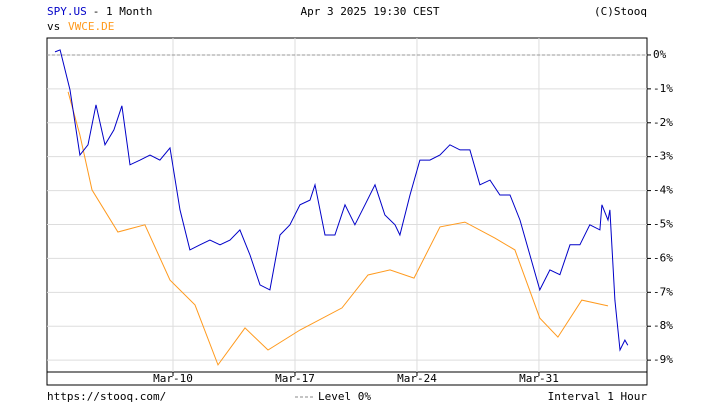 The image size is (709, 415). Describe the element at coordinates (123, 11) in the screenshot. I see `chart-title: - 1 Month` at that location.